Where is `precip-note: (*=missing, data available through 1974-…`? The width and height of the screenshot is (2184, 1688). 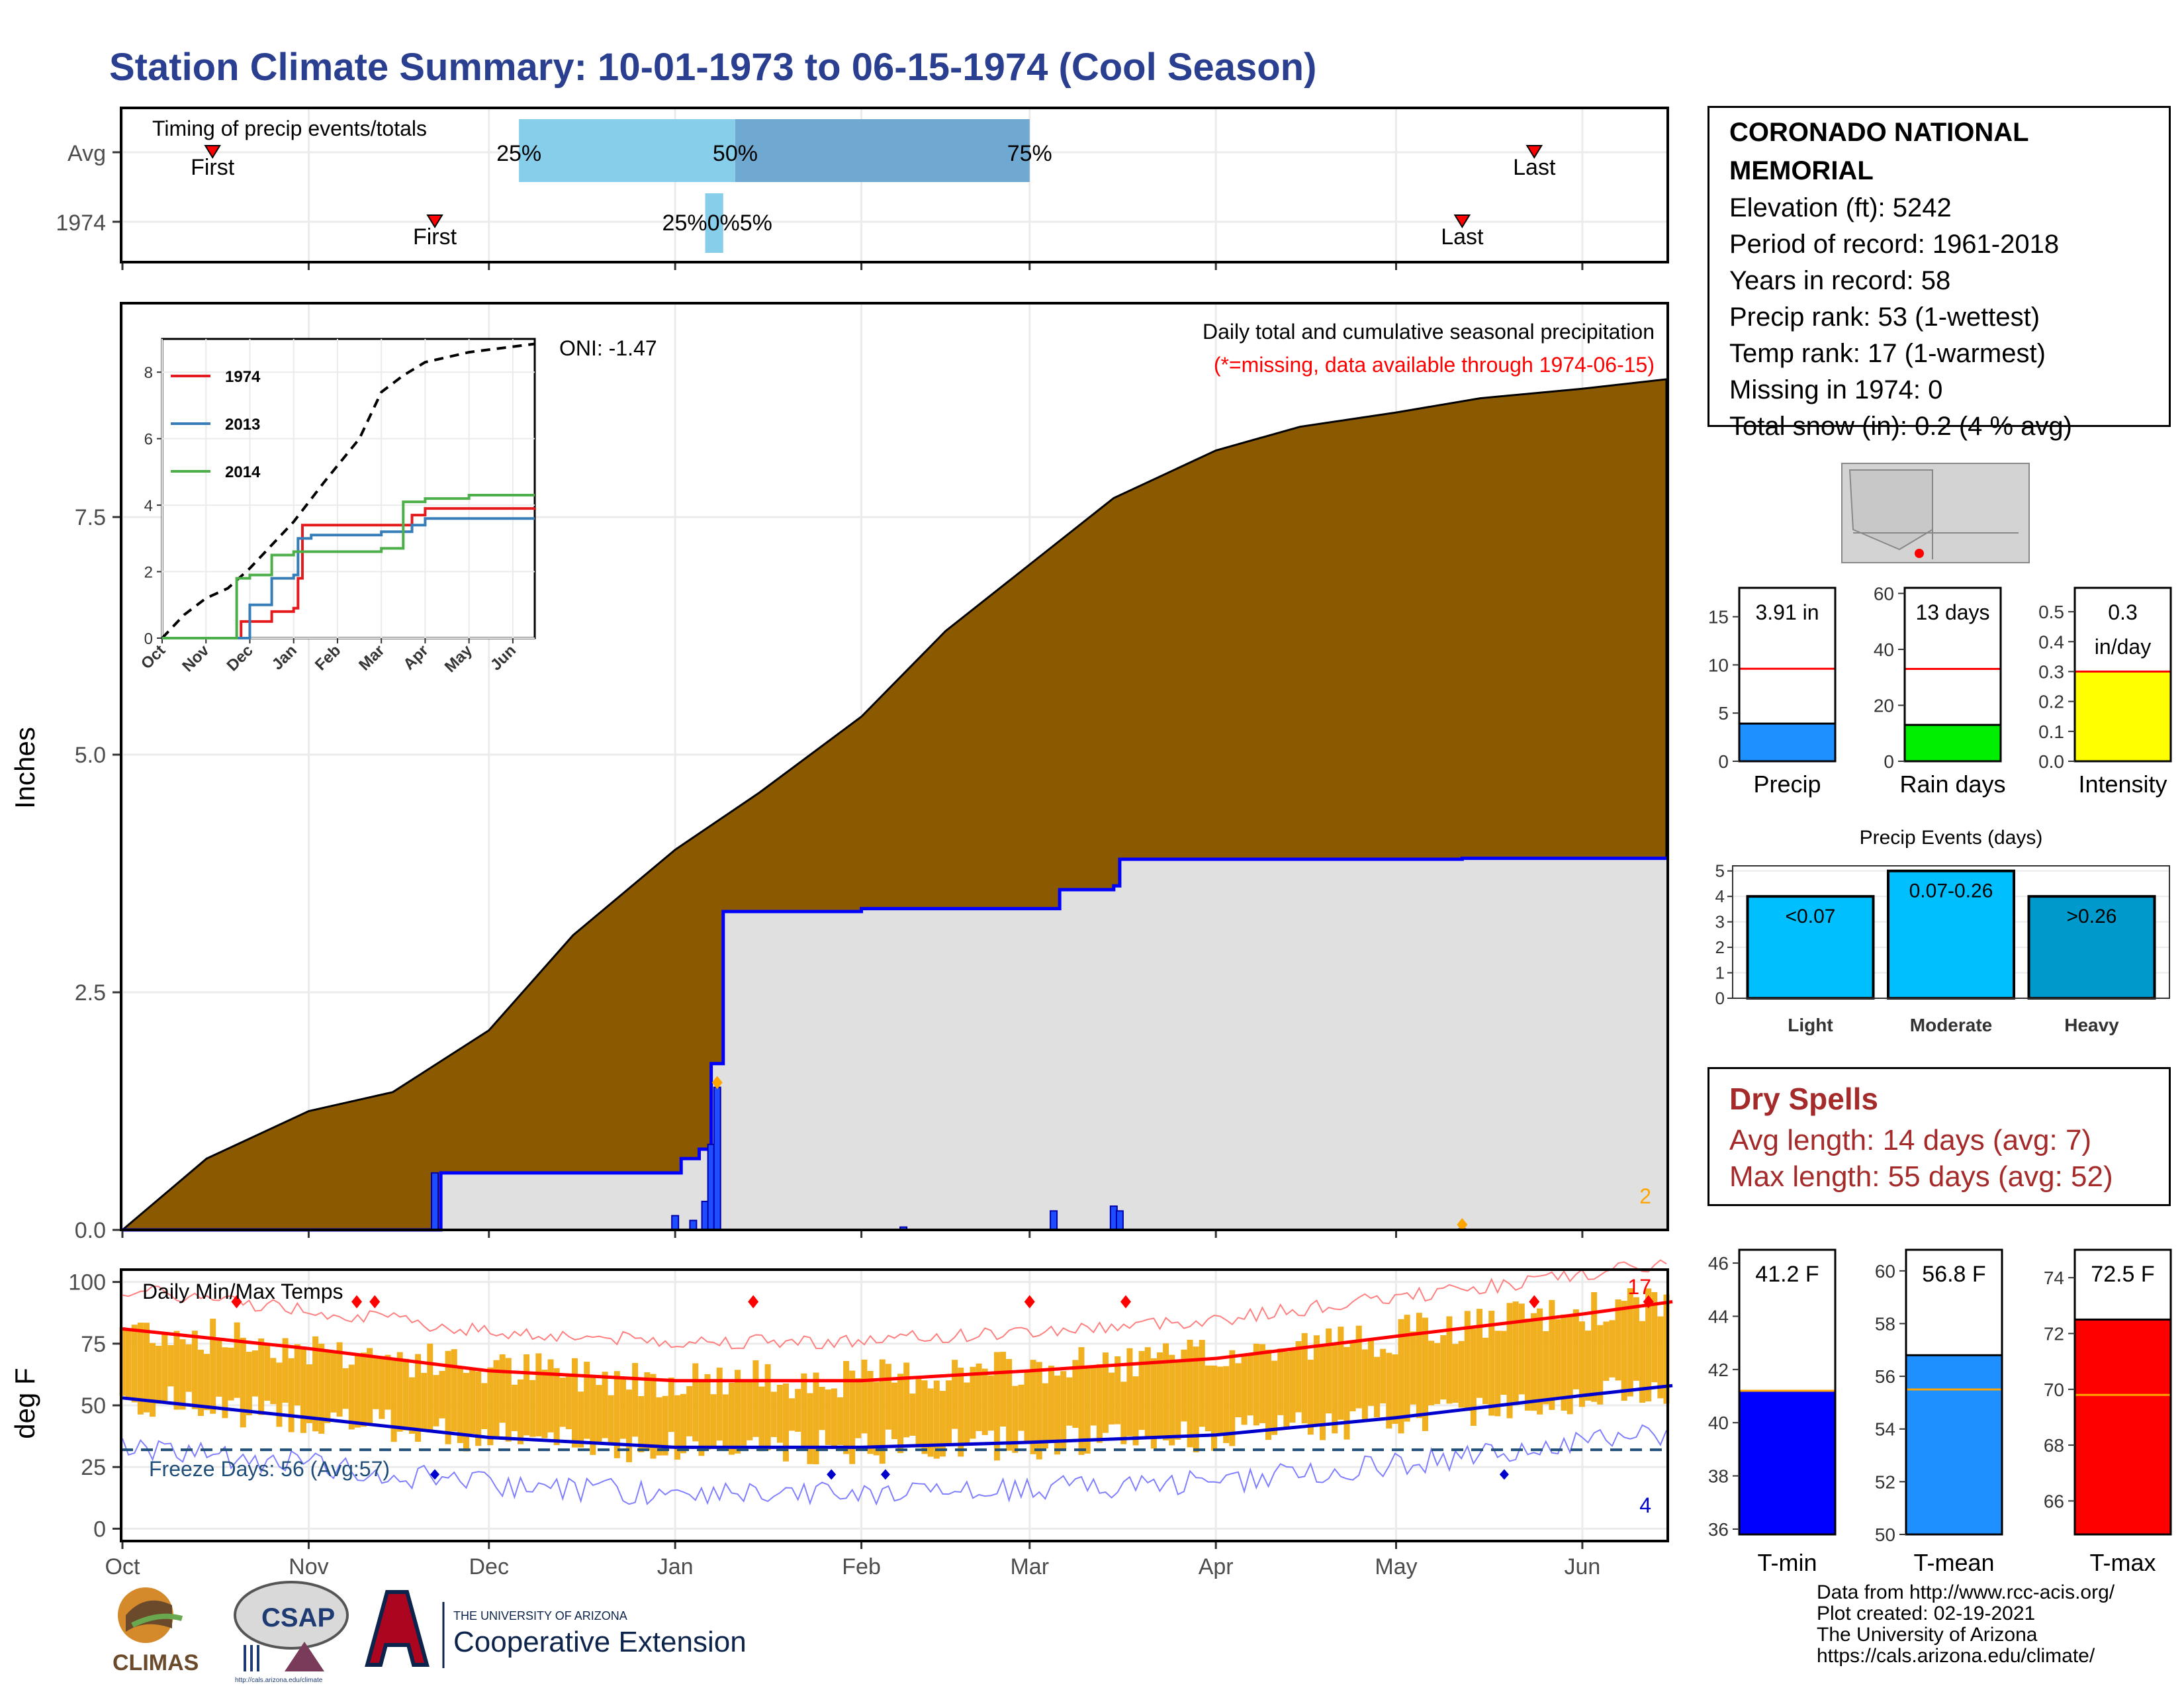
precip-note: (*=missing, data available through 1974-… is located at coordinates (1434, 365).